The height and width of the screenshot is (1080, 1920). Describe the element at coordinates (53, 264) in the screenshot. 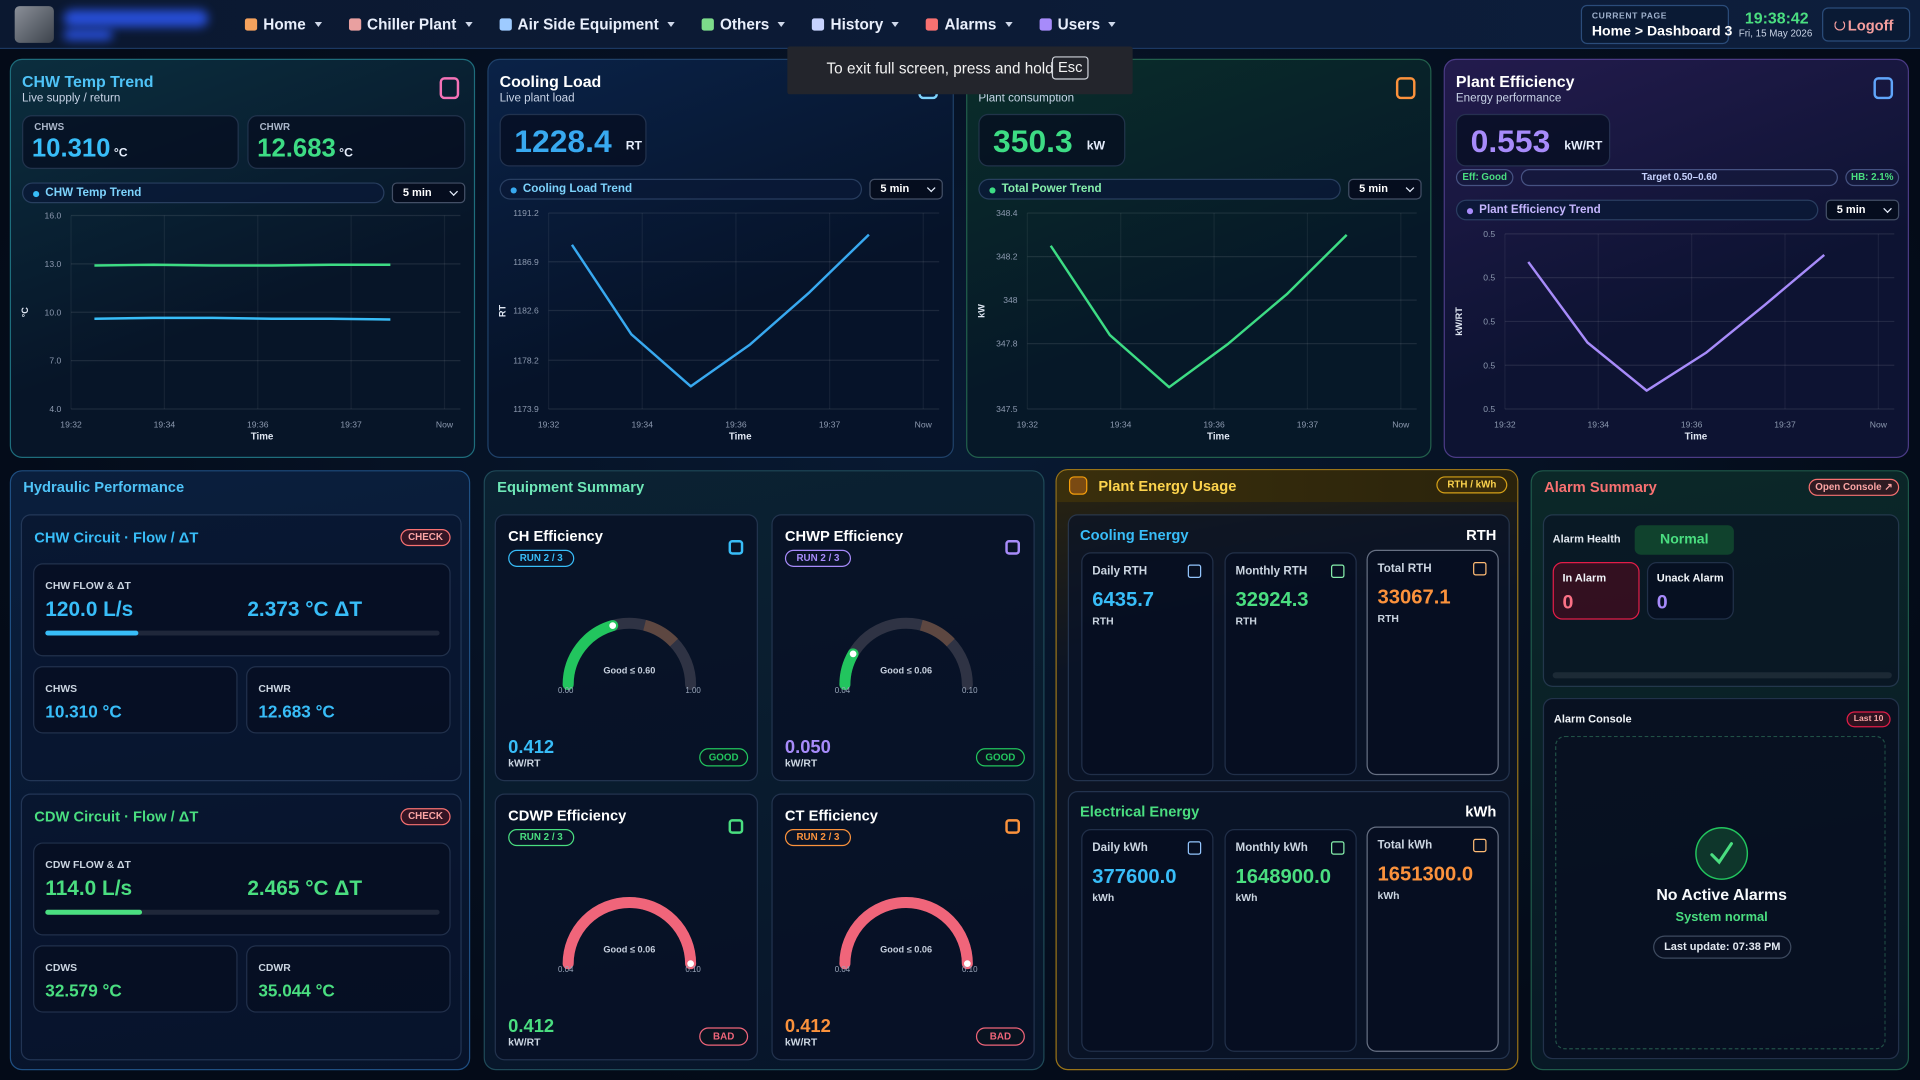

I see `y-tick-label: 13.0` at that location.